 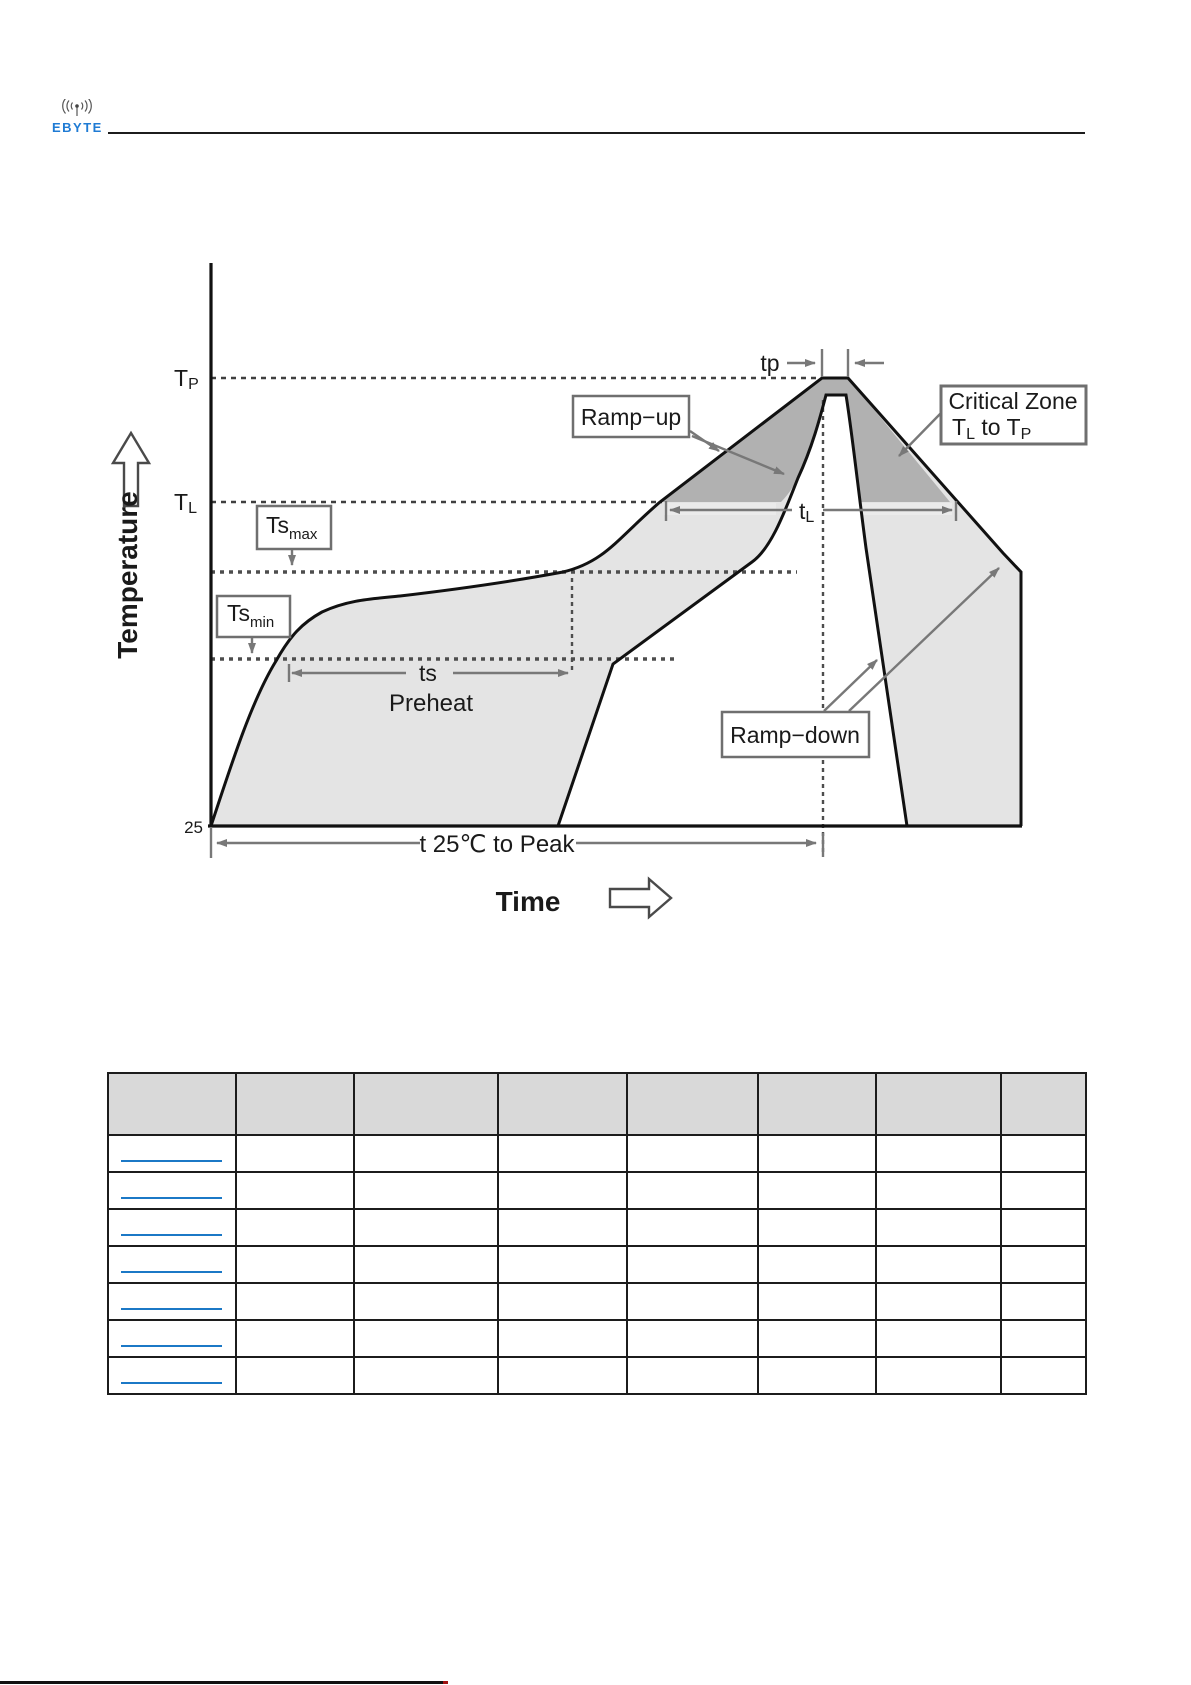 I want to click on ramp-down-label: Ramp−down, so click(x=795, y=735).